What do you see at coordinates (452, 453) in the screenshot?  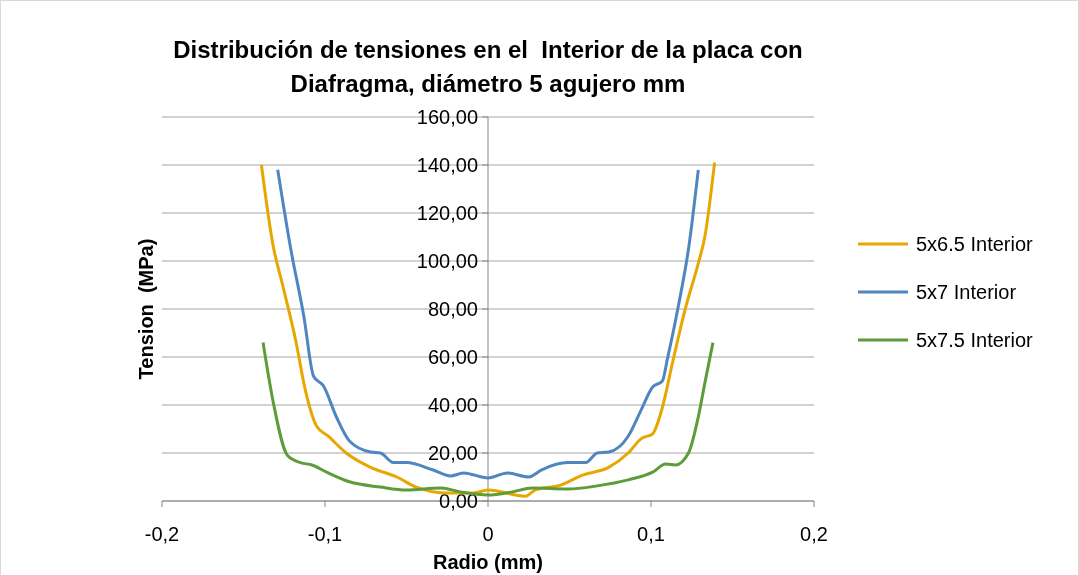 I see `y-tick-label: 20,00` at bounding box center [452, 453].